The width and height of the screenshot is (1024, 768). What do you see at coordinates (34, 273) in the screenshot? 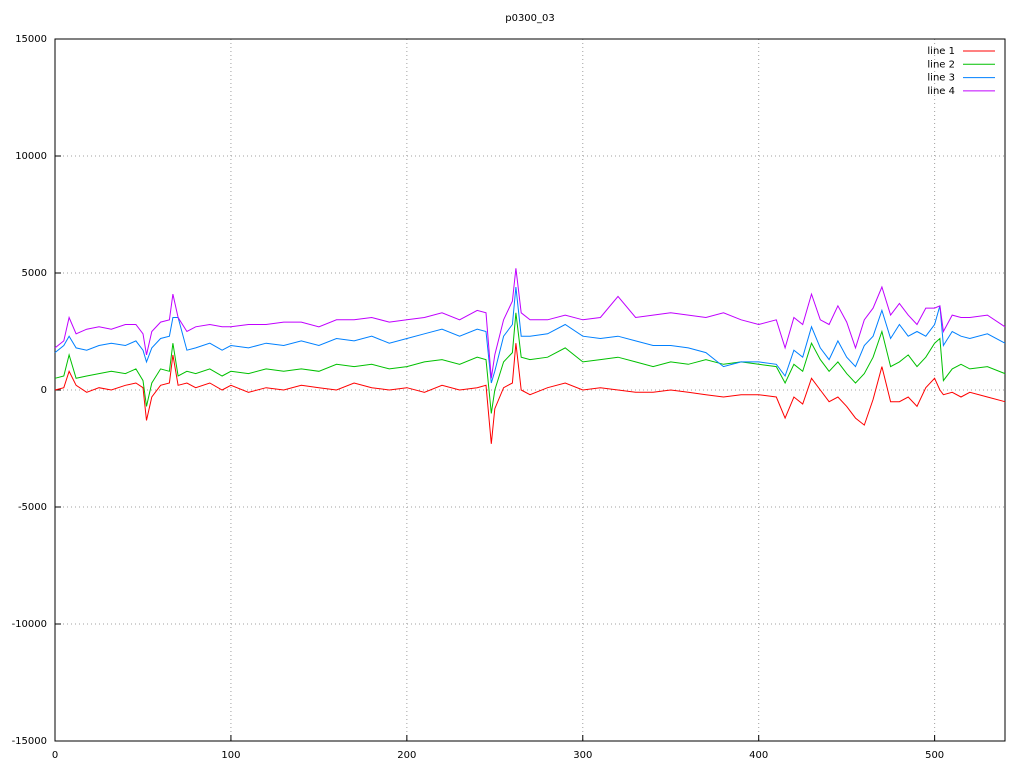
I see `y-tick-label: 5000` at bounding box center [34, 273].